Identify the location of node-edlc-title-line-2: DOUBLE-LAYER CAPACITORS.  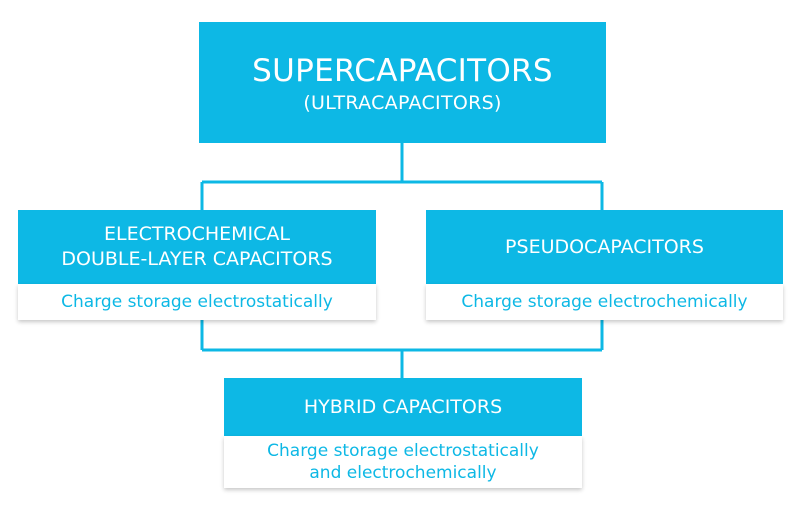
(197, 259).